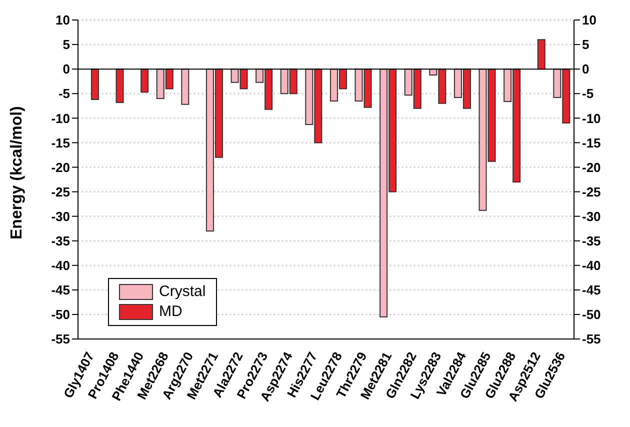 The image size is (630, 427). What do you see at coordinates (63, 20) in the screenshot?
I see `y-tick-label: 10` at bounding box center [63, 20].